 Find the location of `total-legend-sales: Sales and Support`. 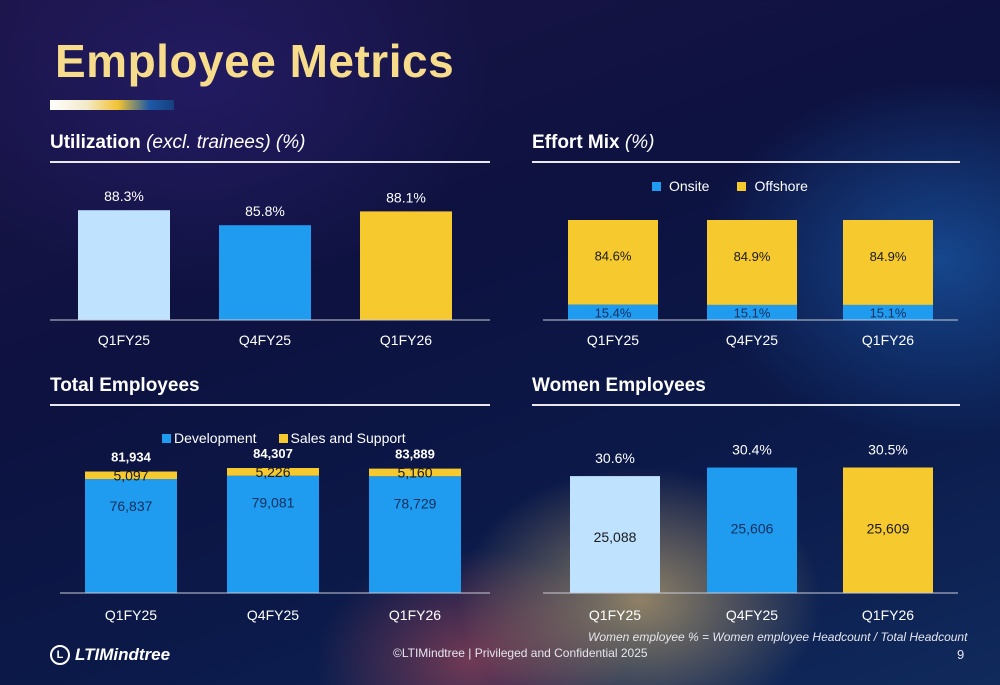

total-legend-sales: Sales and Support is located at coordinates (342, 438).